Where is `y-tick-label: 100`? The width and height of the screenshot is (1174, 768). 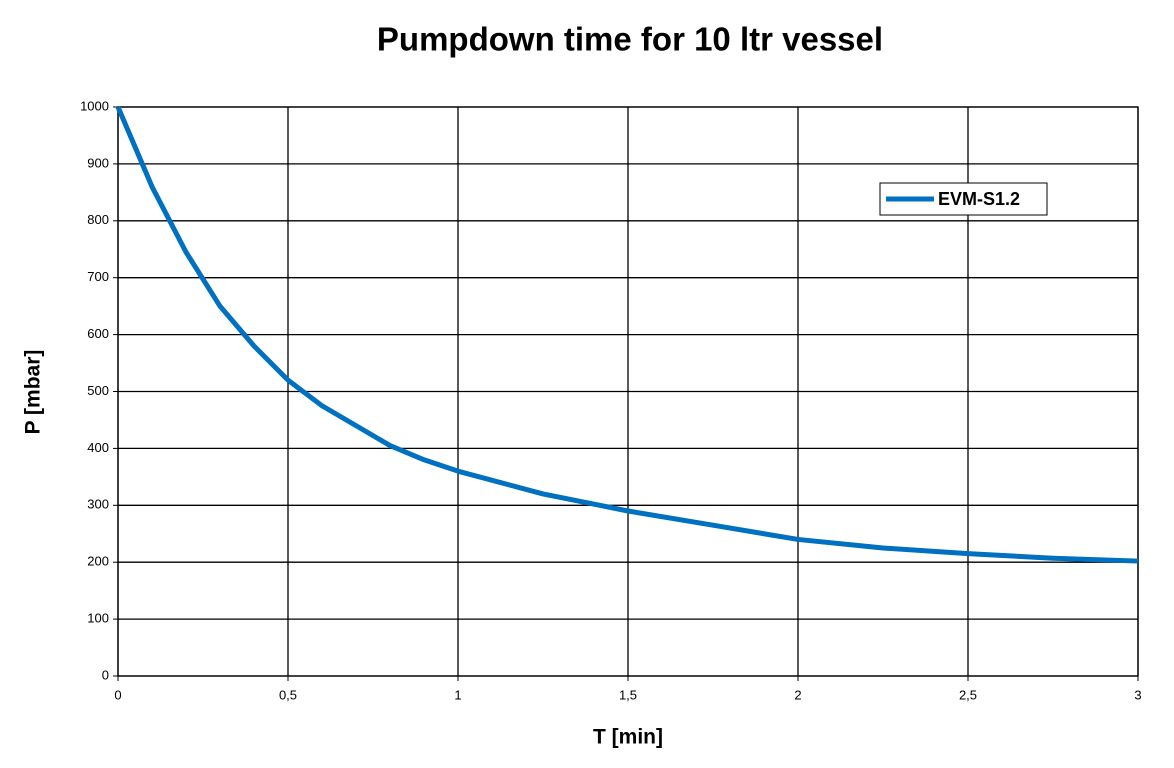 y-tick-label: 100 is located at coordinates (98, 618).